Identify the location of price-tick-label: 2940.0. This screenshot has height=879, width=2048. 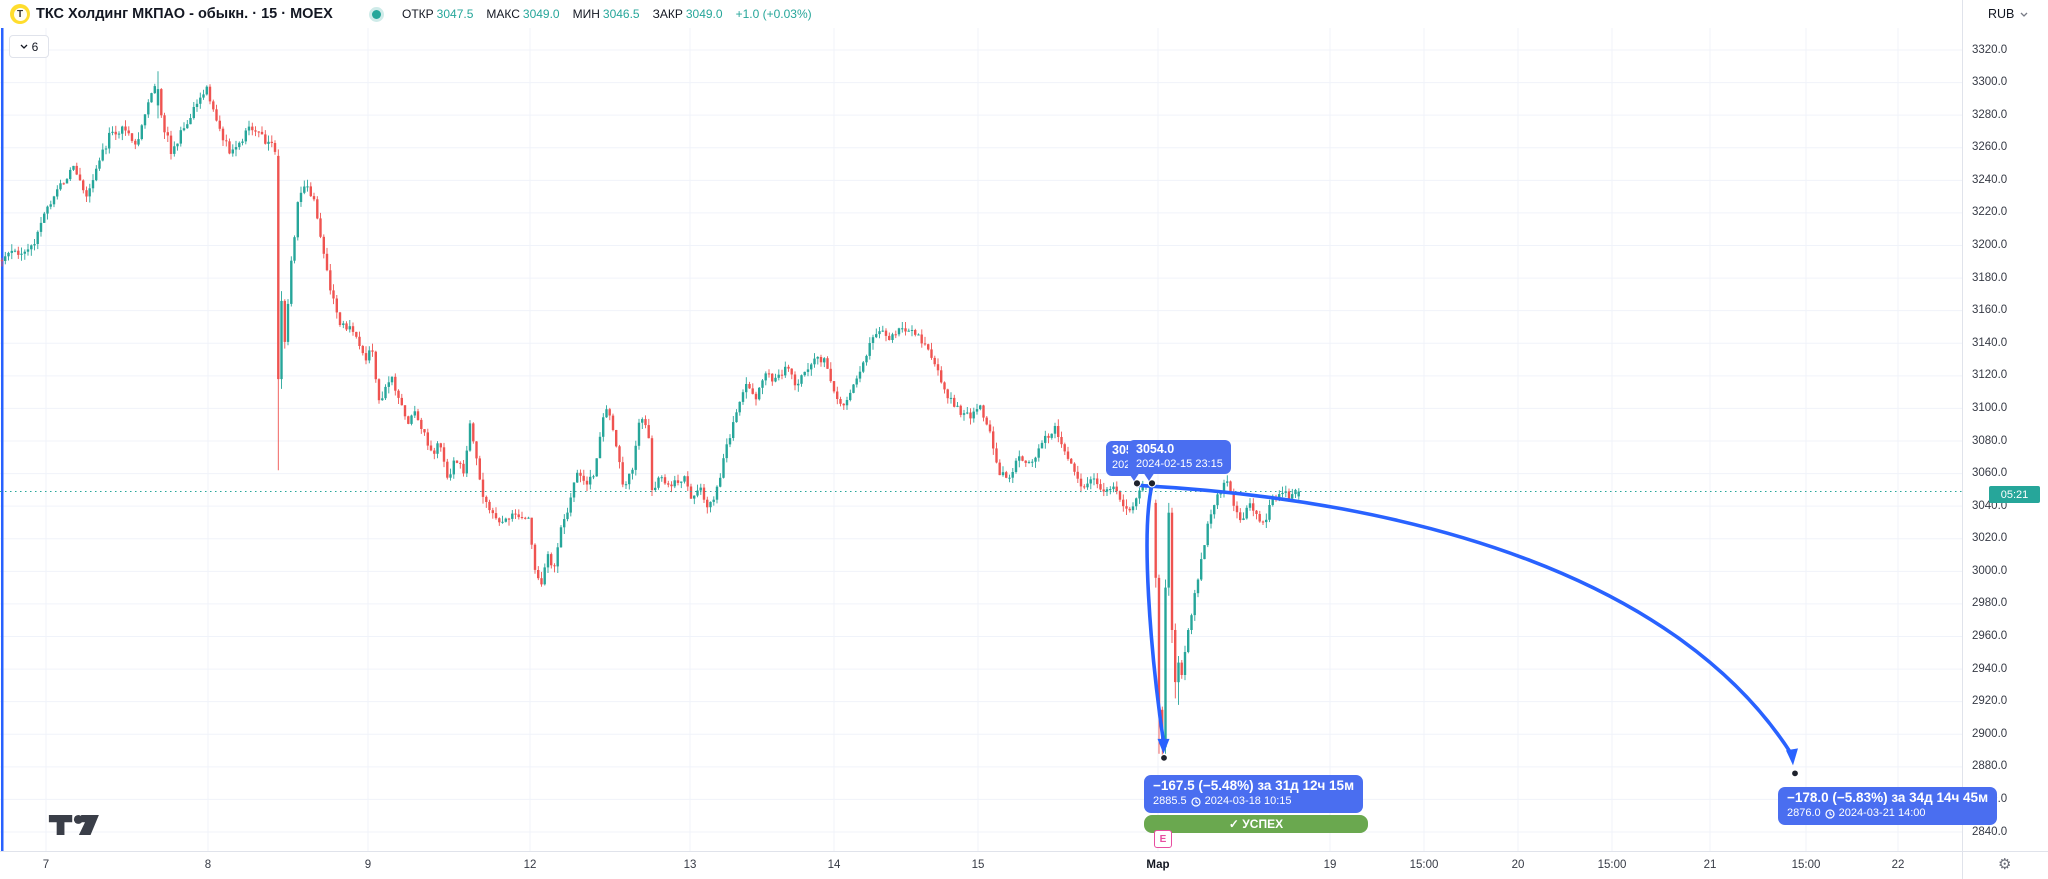
(1990, 668).